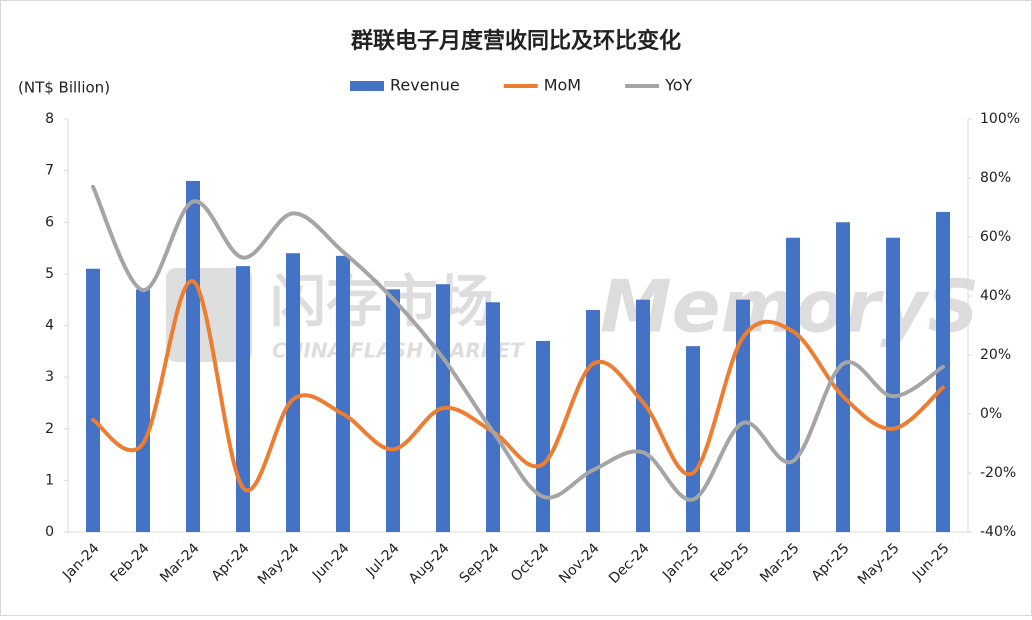 The width and height of the screenshot is (1032, 620). I want to click on y2-tick-label: -20%, so click(998, 473).